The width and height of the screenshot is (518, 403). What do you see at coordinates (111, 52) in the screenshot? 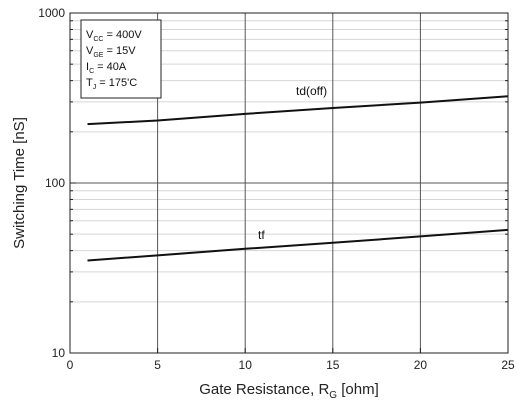
I see `condition-vge: VGE = 15V` at bounding box center [111, 52].